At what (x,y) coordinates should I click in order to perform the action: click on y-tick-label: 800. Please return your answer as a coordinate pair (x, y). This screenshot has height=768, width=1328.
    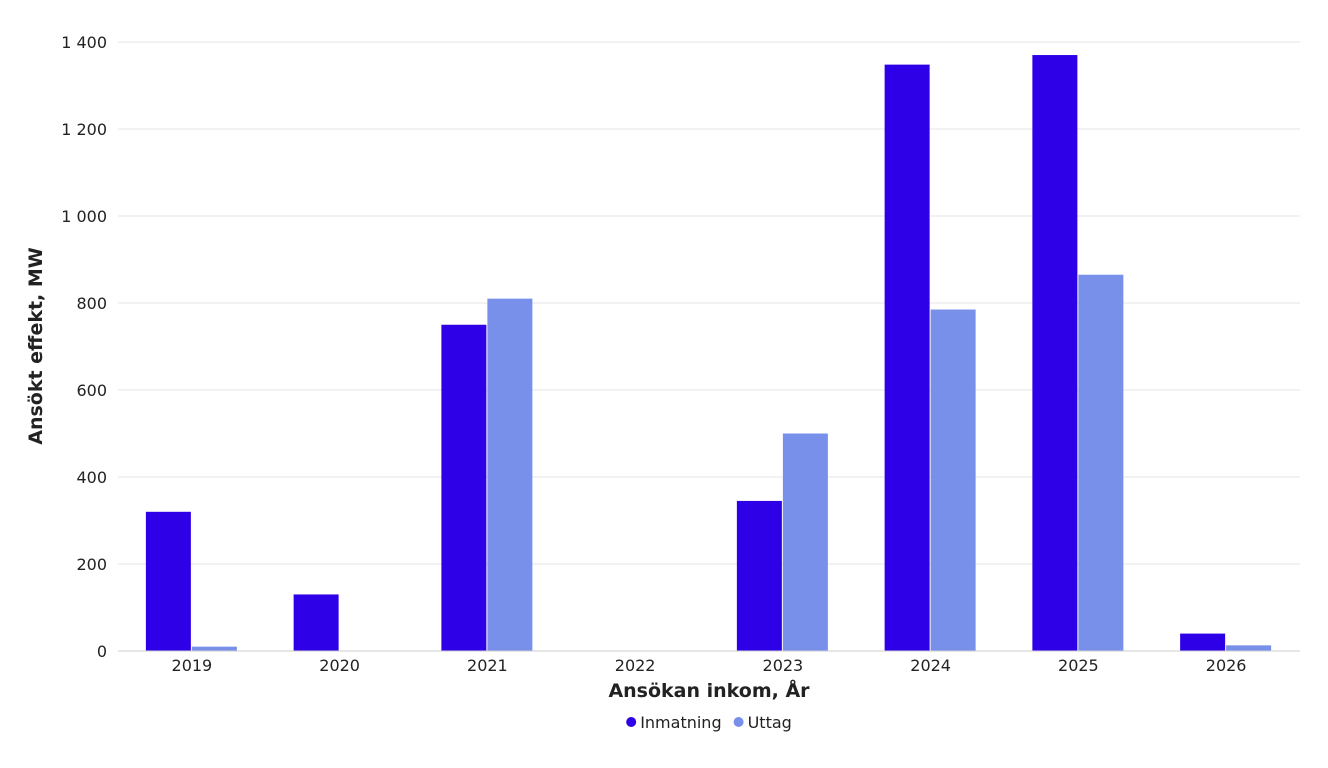
    Looking at the image, I should click on (91, 303).